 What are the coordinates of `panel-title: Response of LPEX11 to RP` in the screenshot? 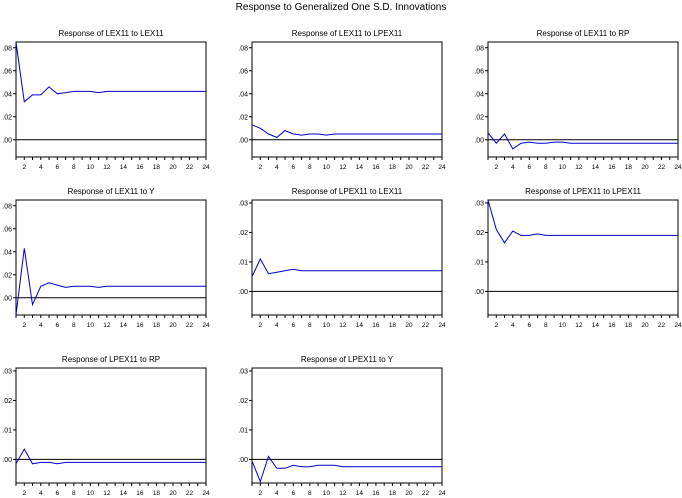 It's located at (111, 359).